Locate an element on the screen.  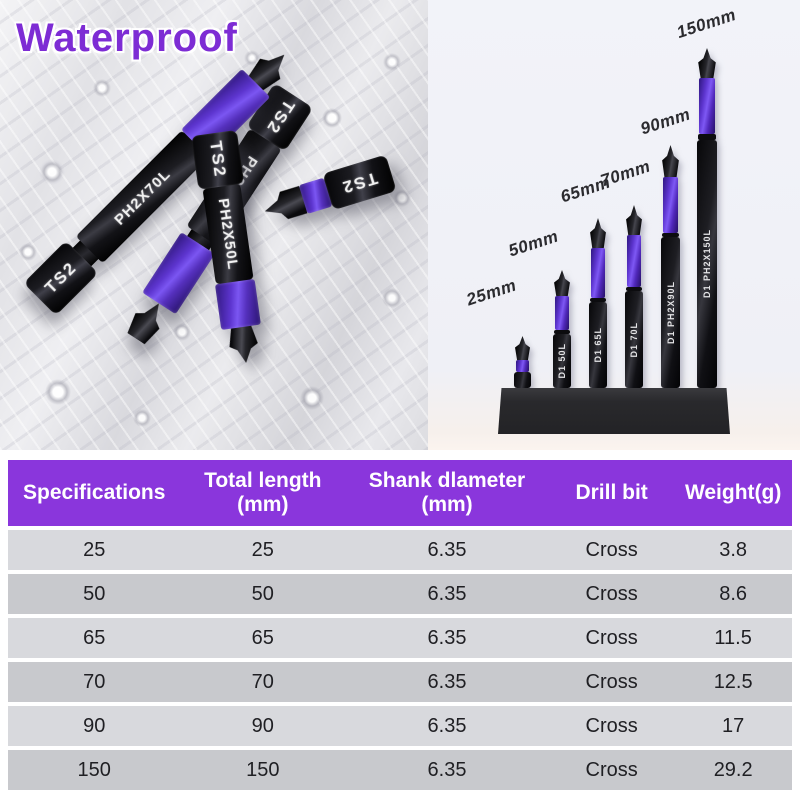
cell-spec: 90 is located at coordinates (94, 725).